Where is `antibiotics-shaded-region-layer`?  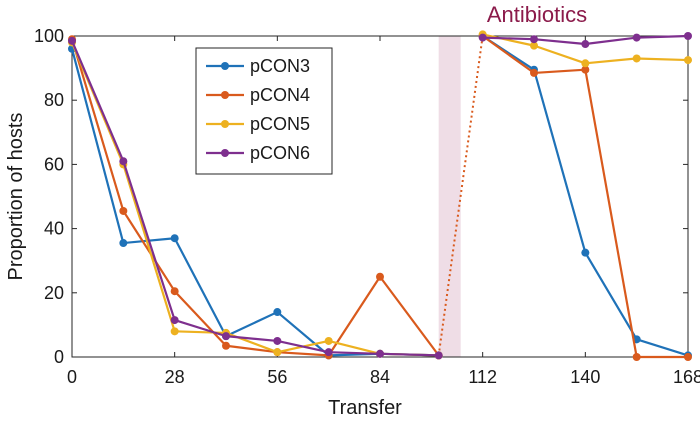 antibiotics-shaded-region-layer is located at coordinates (449, 196).